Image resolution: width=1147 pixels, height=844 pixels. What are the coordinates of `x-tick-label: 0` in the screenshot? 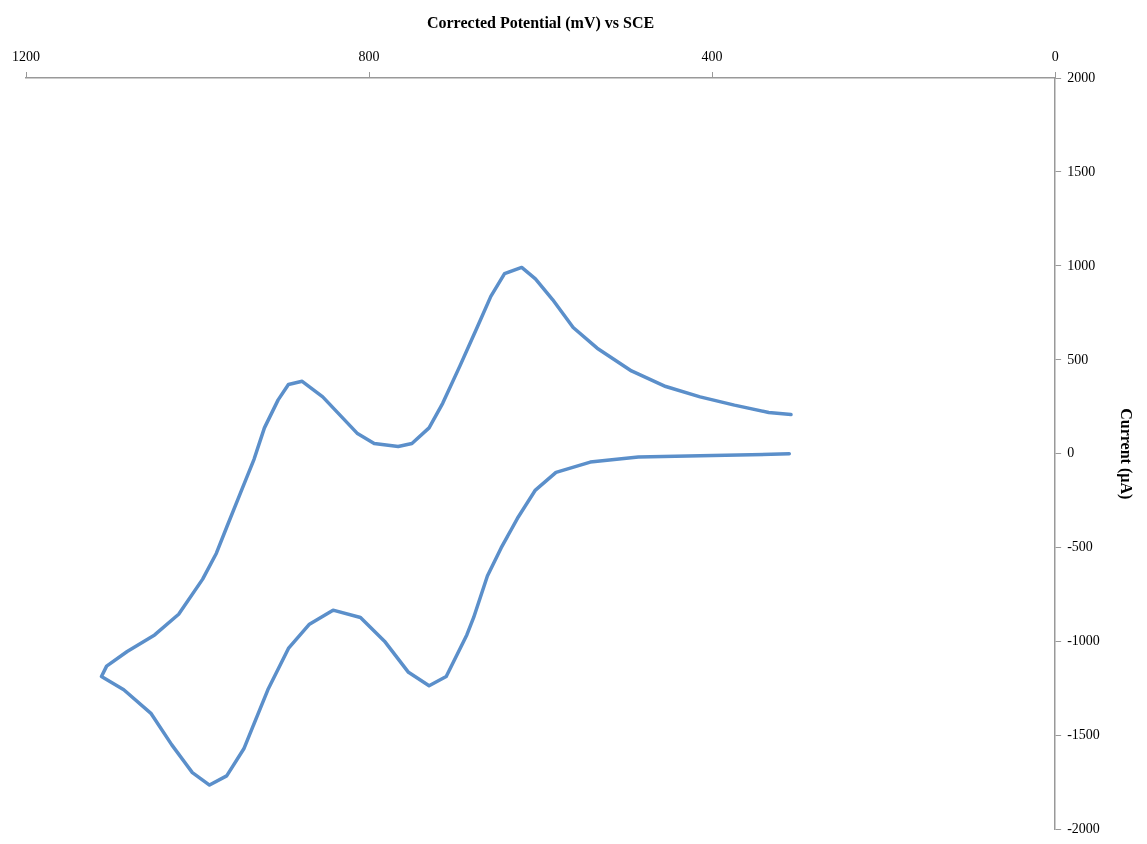 It's located at (1055, 57).